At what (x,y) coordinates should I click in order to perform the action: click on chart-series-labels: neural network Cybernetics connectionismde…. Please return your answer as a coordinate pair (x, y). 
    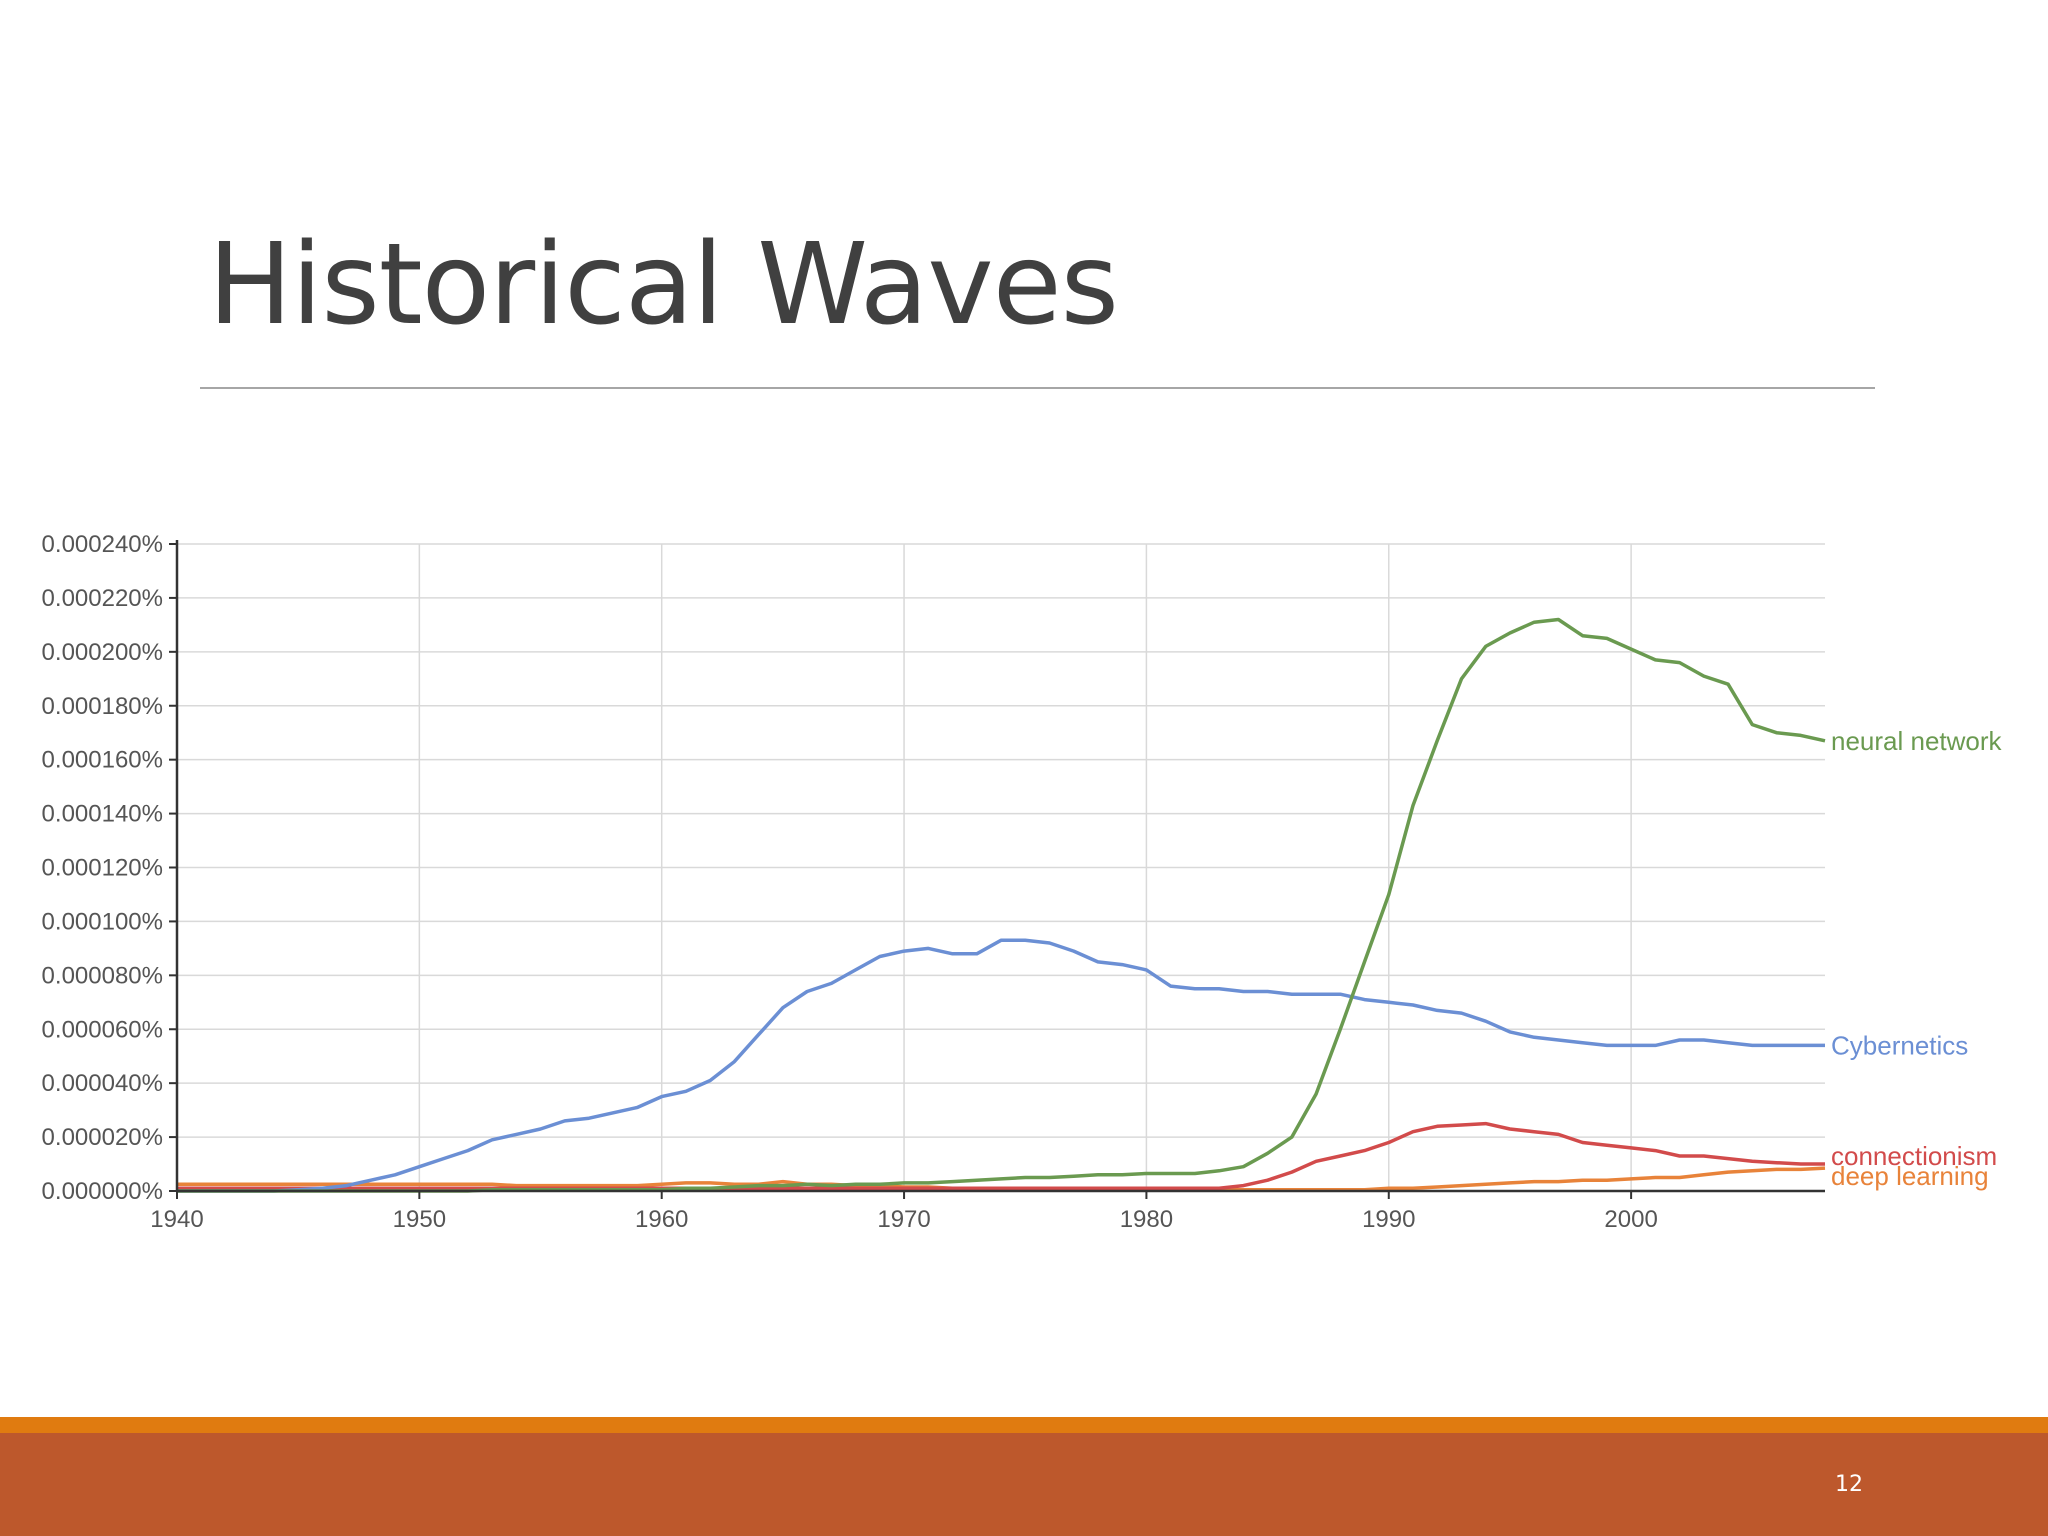
    Looking at the image, I should click on (1917, 958).